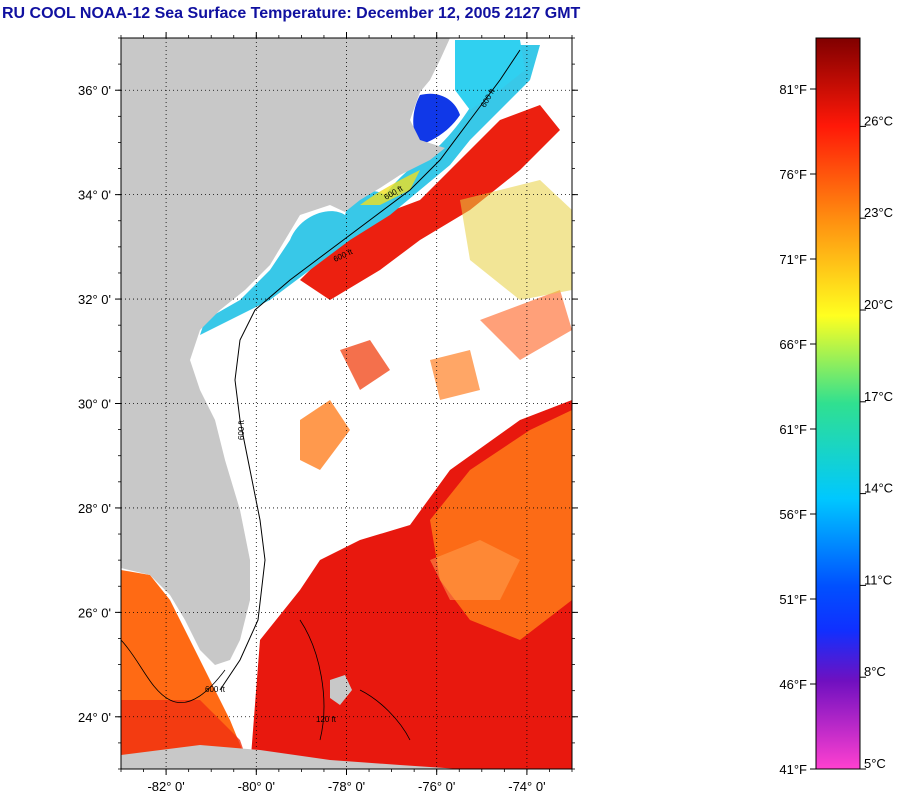  What do you see at coordinates (793, 174) in the screenshot?
I see `colorbar-fahrenheit-label: 76°F` at bounding box center [793, 174].